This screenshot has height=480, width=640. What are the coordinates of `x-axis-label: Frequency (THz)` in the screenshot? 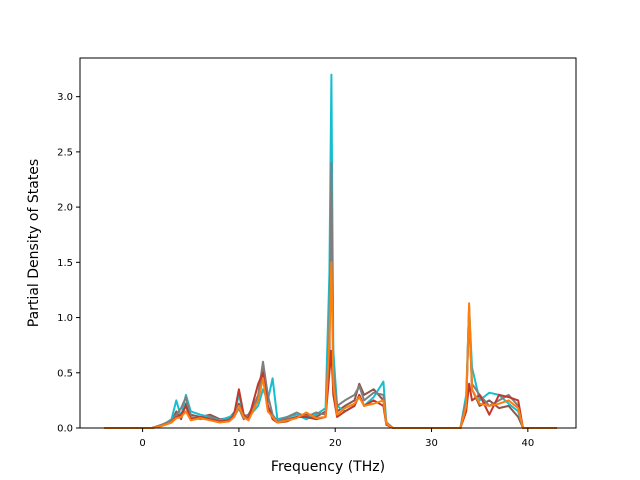 It's located at (328, 467).